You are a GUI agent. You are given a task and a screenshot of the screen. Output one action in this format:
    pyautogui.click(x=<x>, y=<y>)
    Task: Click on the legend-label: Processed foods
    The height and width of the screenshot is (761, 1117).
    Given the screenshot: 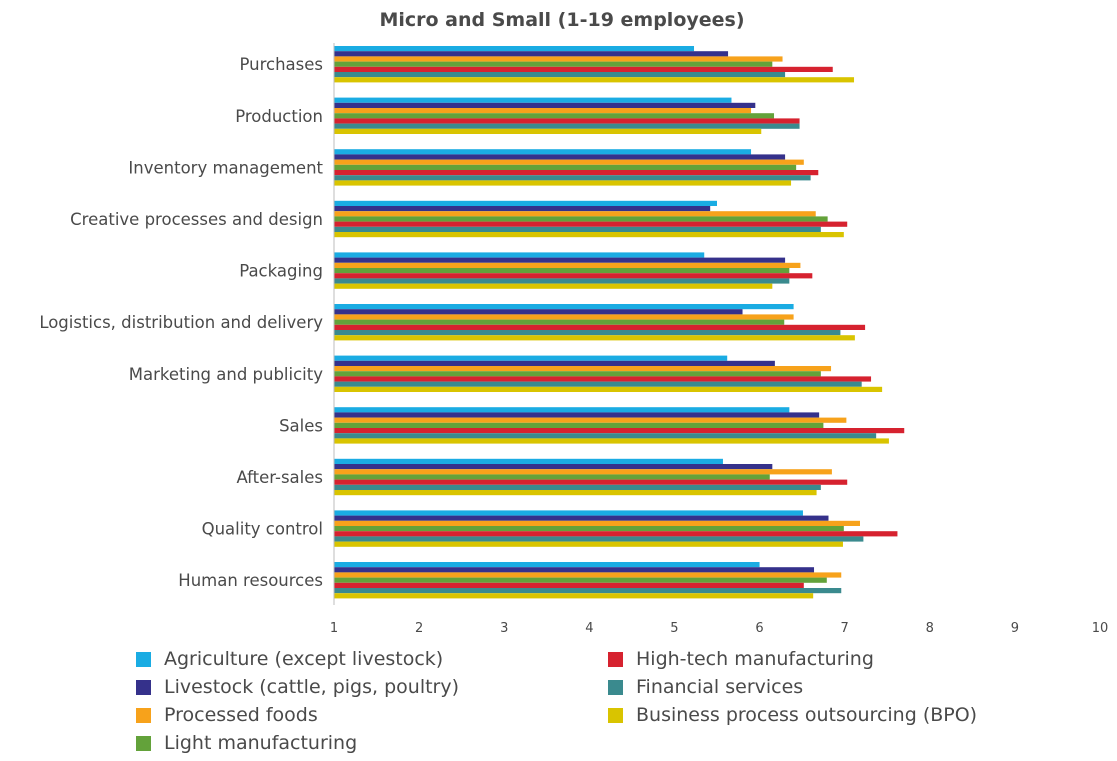 What is the action you would take?
    pyautogui.click(x=241, y=715)
    